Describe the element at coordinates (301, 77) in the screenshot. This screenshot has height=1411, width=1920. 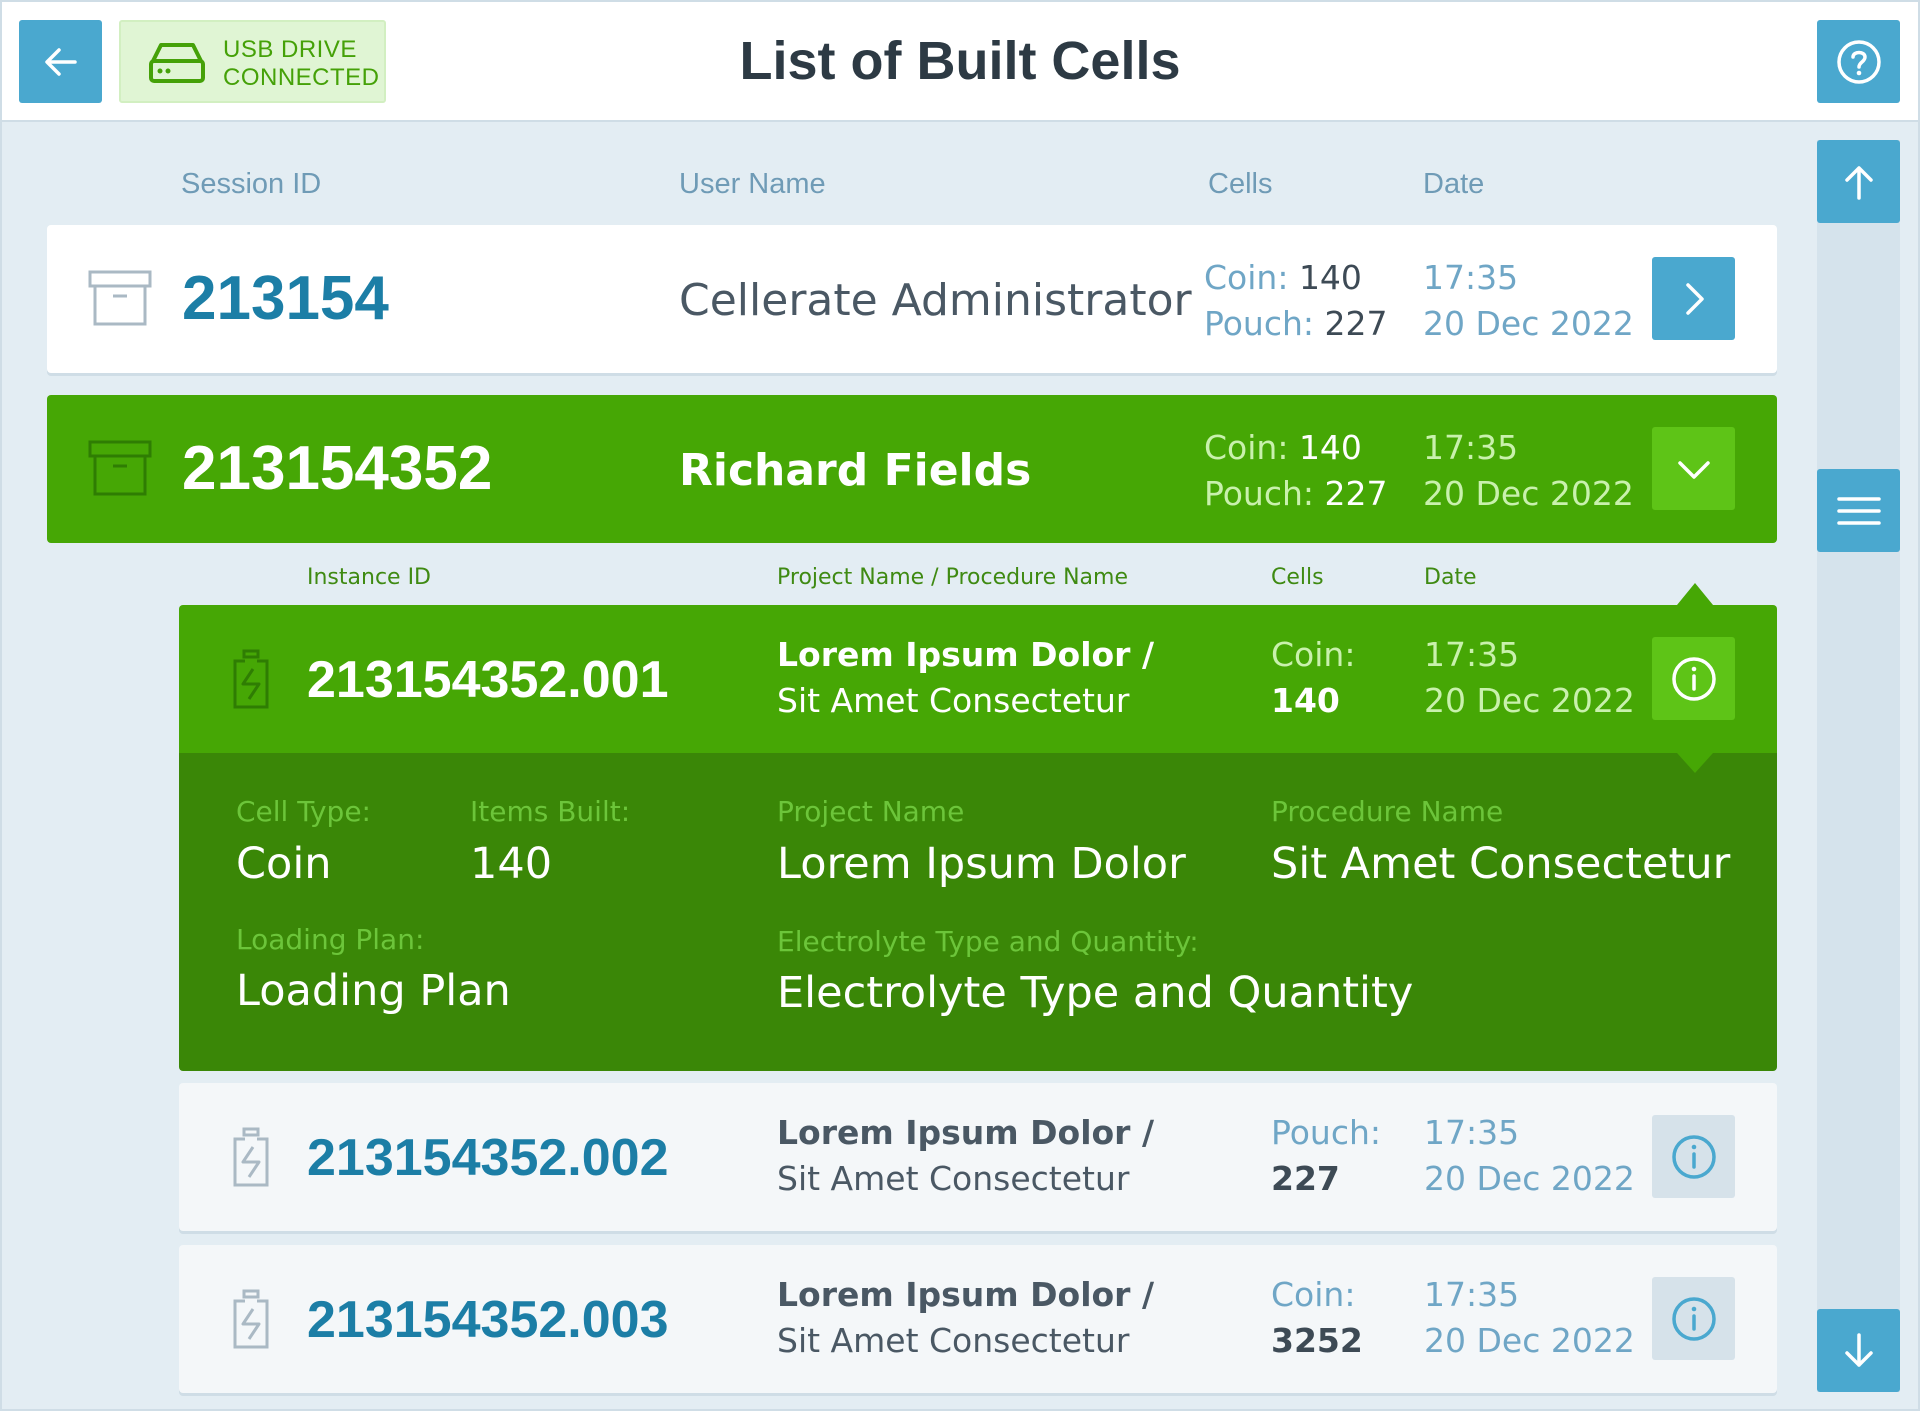
I see `usb-status-line2: CONNECTED` at that location.